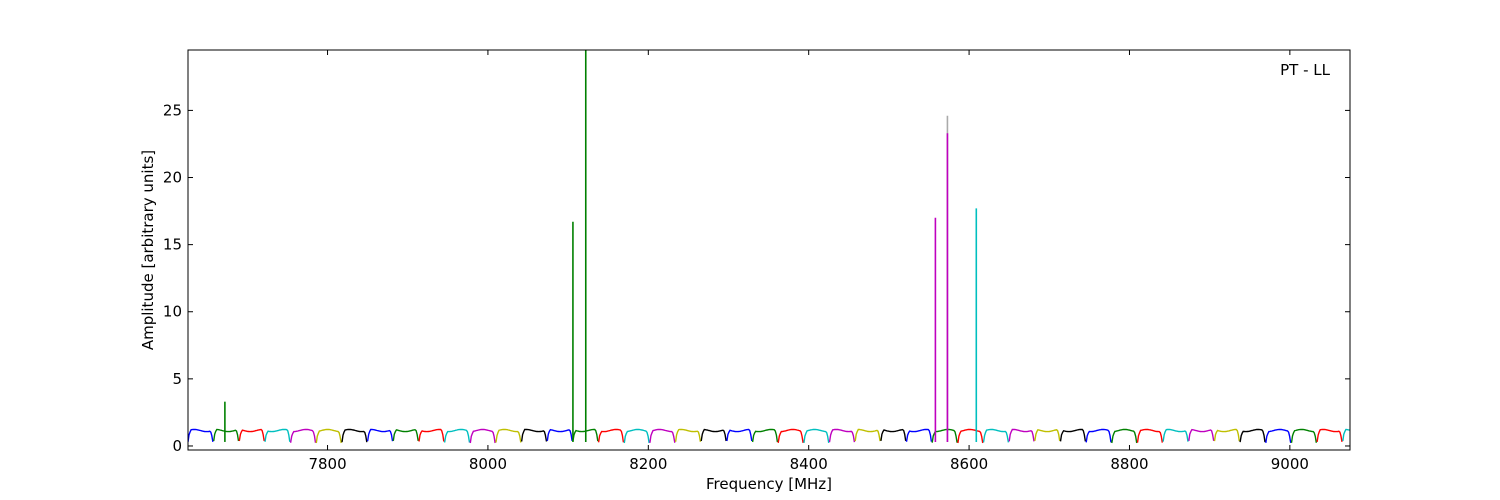 The height and width of the screenshot is (500, 1500). I want to click on x-tick-label: 8800, so click(1129, 464).